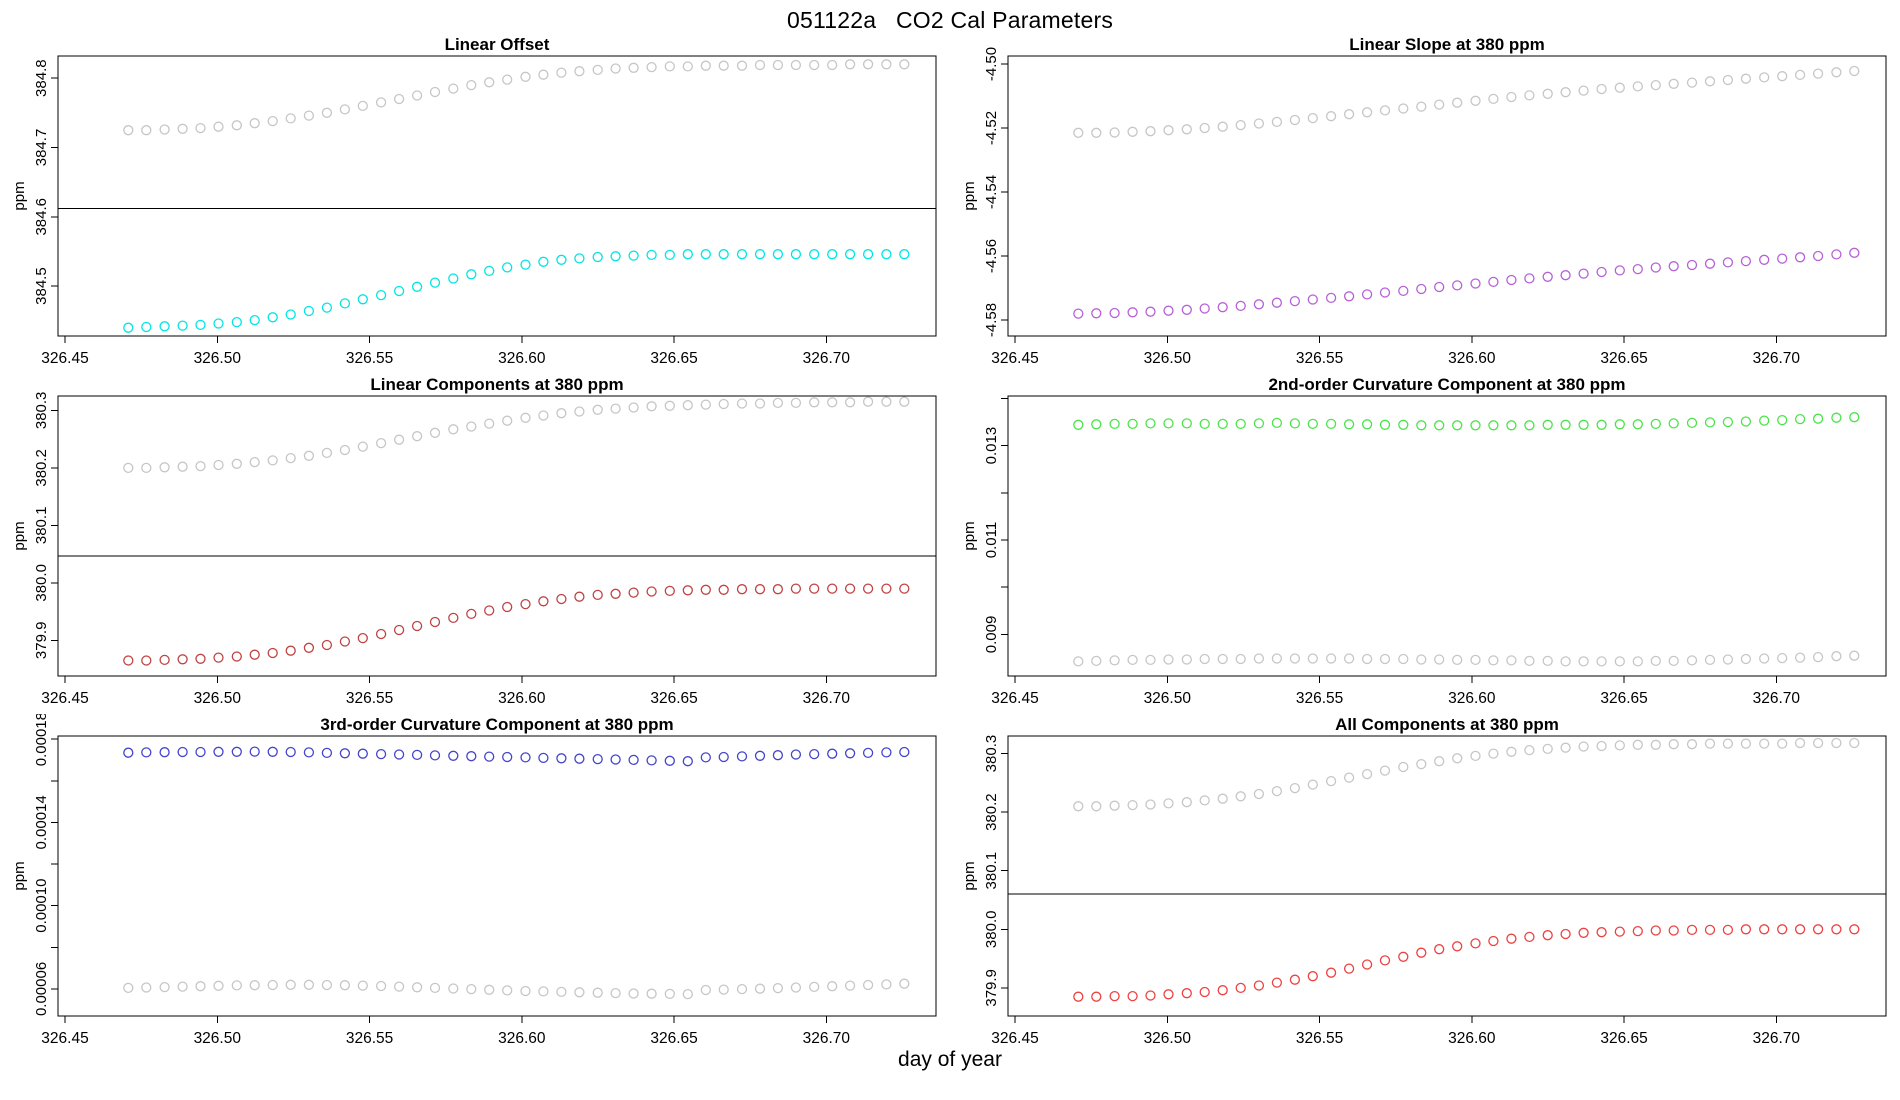  I want to click on y-tick-label: 0.011, so click(991, 540).